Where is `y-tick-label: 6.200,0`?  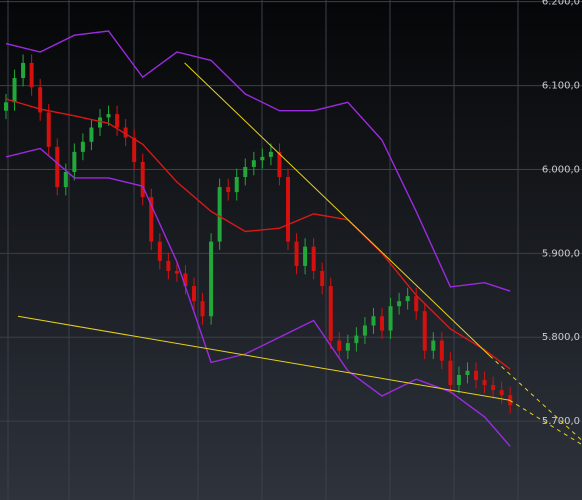 y-tick-label: 6.200,0 is located at coordinates (561, 4).